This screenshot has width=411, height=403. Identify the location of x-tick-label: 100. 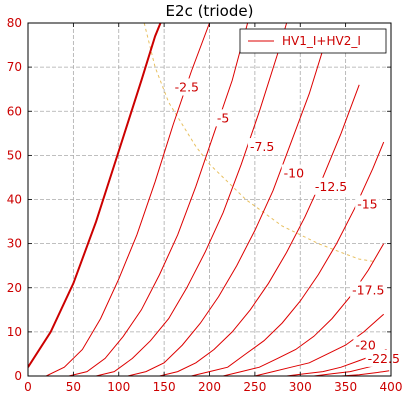
(118, 387).